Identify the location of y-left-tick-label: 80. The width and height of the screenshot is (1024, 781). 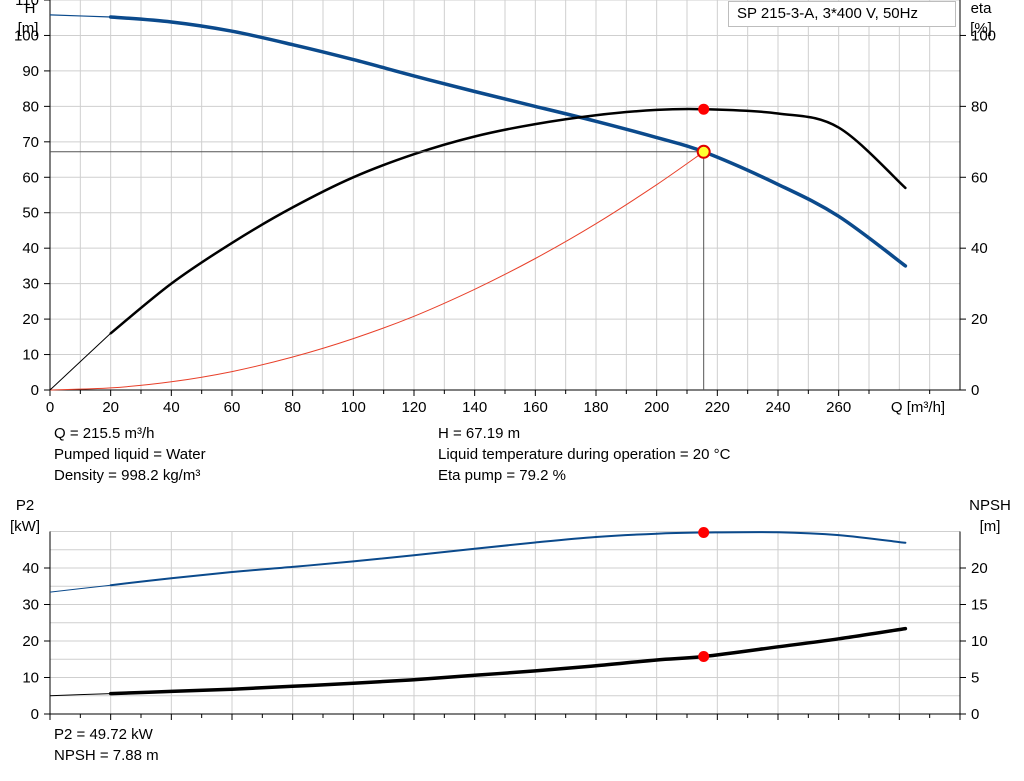
(30, 106).